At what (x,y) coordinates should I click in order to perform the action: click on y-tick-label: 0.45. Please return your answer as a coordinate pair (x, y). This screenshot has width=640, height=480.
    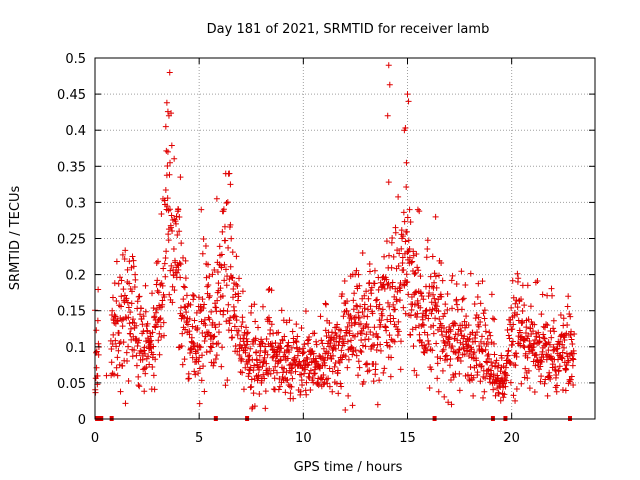
    Looking at the image, I should click on (71, 95).